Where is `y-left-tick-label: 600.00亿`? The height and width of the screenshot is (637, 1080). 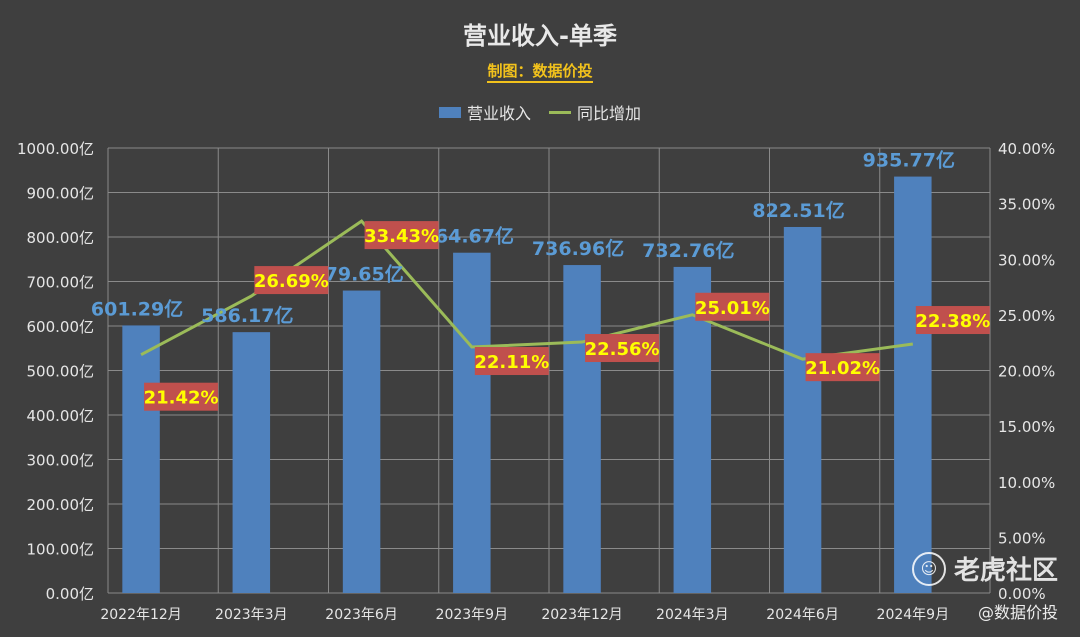 y-left-tick-label: 600.00亿 is located at coordinates (61, 327).